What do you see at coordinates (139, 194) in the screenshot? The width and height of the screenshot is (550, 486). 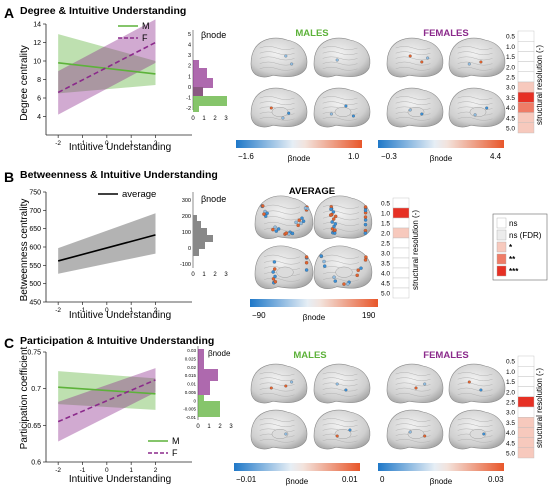 I see `legend-average-label: average` at bounding box center [139, 194].